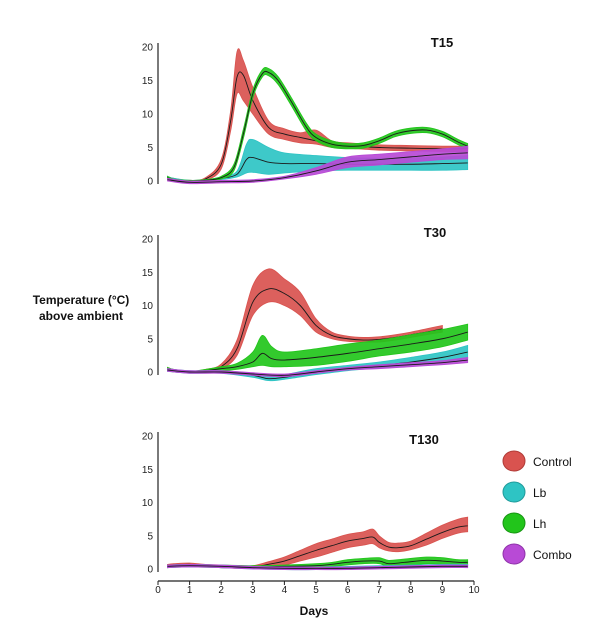 This screenshot has height=632, width=599. Describe the element at coordinates (305, 504) in the screenshot. I see `panel-t130: 0 5 10 15 20 T130` at that location.